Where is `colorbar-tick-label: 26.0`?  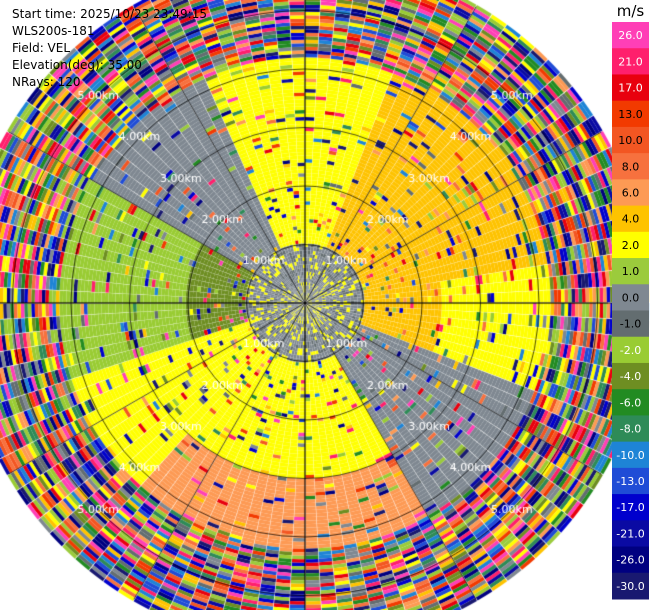
colorbar-tick-label: 26.0 is located at coordinates (630, 35).